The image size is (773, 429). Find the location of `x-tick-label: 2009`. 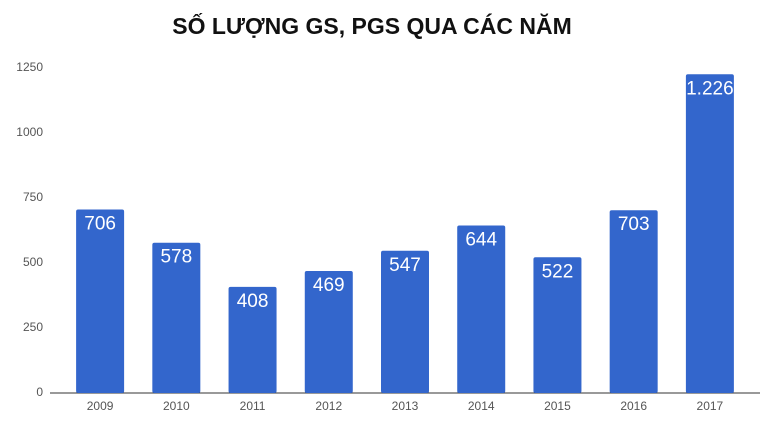

x-tick-label: 2009 is located at coordinates (100, 406).